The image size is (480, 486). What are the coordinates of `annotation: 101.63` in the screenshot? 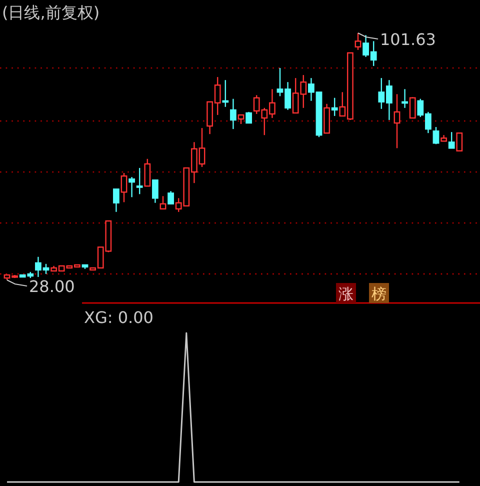 It's located at (408, 39).